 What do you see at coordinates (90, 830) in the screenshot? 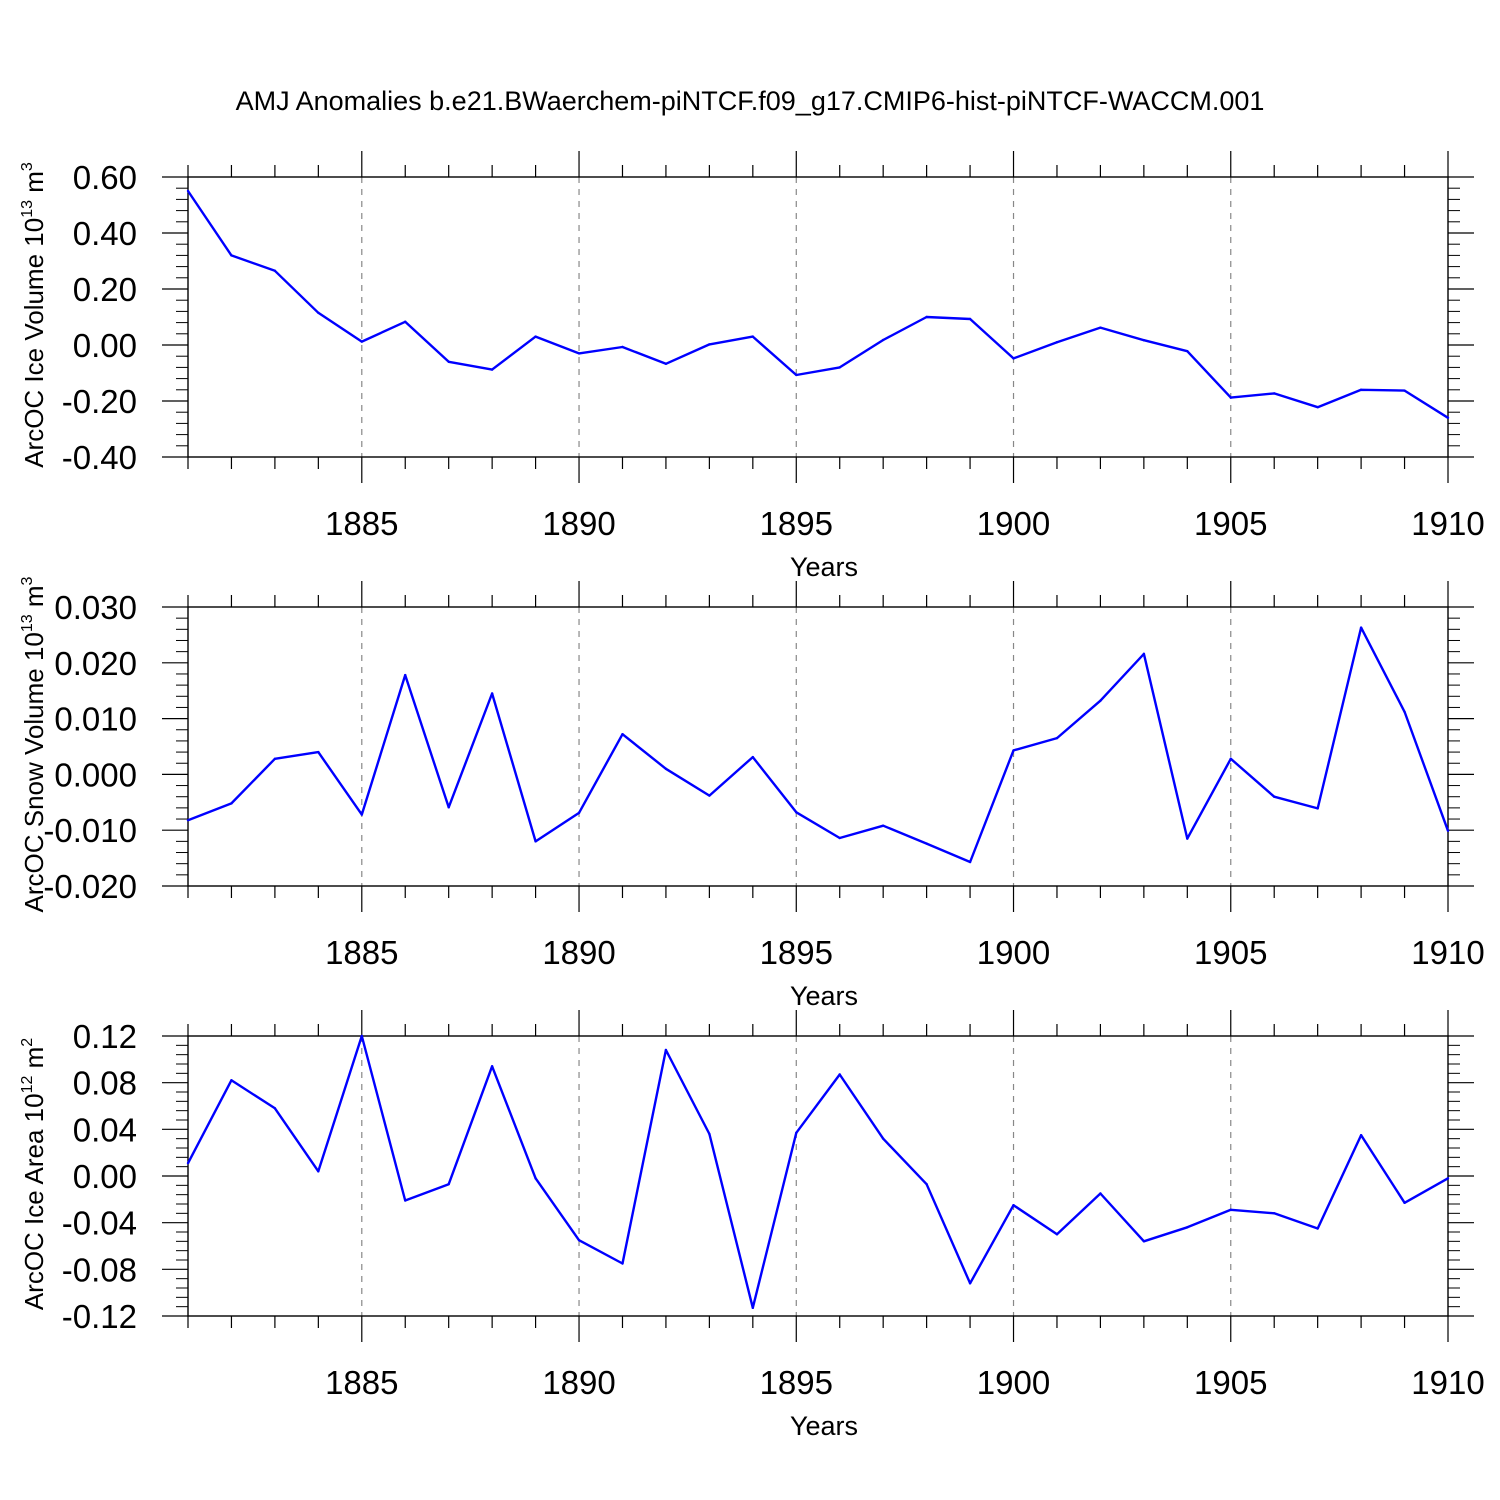
I see `y-tick-label: -0.010` at bounding box center [90, 830].